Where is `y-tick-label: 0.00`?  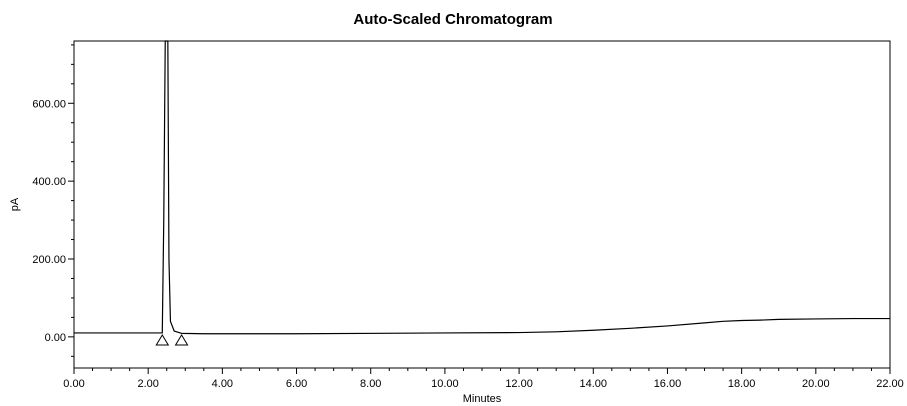 y-tick-label: 0.00 is located at coordinates (55, 338).